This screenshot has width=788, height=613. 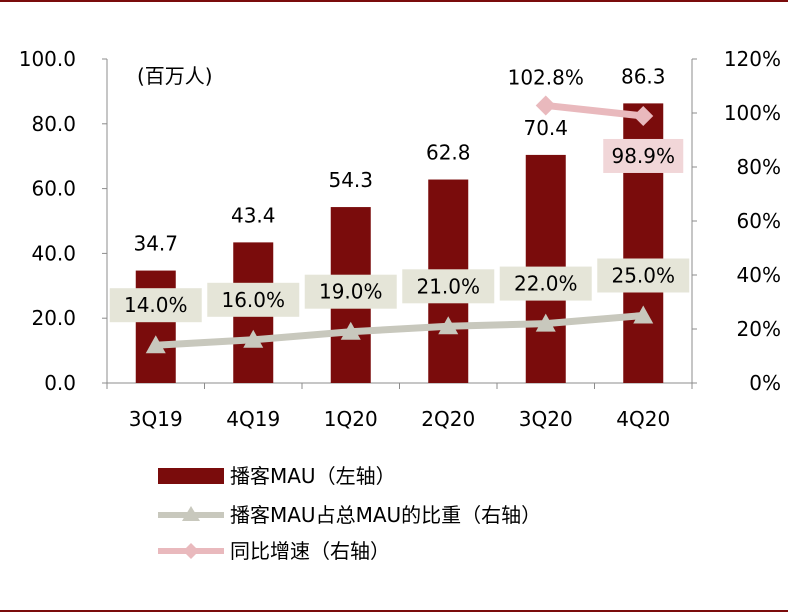 I want to click on x-tick-label: 1Q20, so click(x=351, y=419).